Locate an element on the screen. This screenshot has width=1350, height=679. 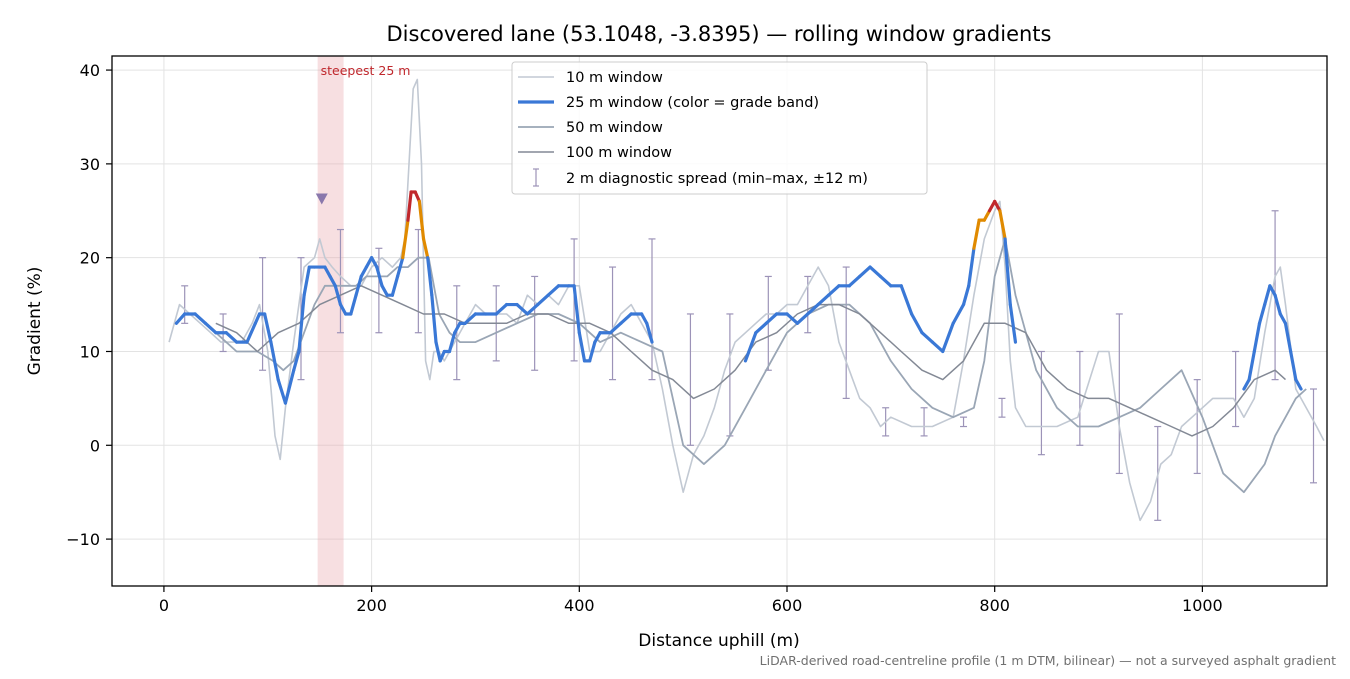
steepest-highlight is located at coordinates (331, 321).